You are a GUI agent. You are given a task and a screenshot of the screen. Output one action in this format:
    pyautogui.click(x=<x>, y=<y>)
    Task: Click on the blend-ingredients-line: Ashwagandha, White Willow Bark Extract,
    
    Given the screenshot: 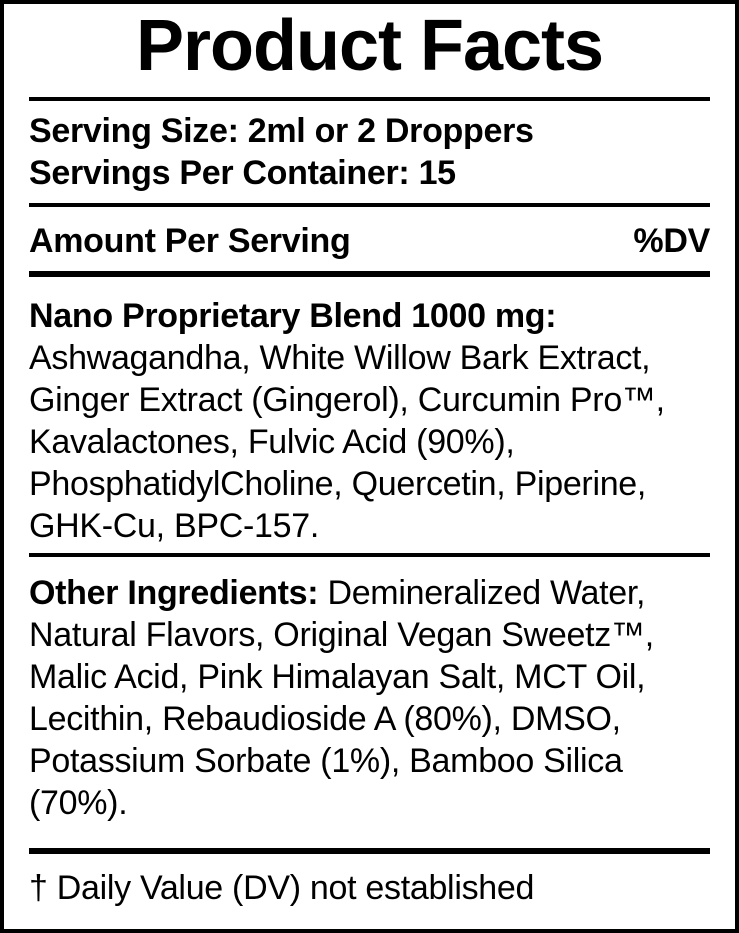 What is the action you would take?
    pyautogui.click(x=340, y=358)
    